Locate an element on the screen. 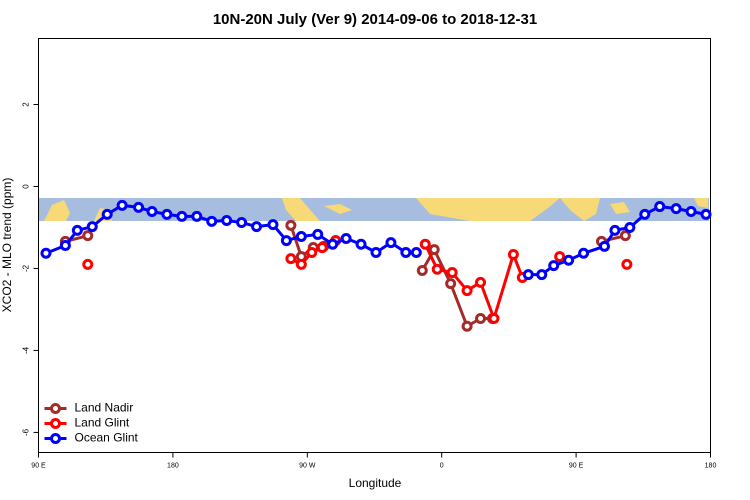  y-axis-label: XCO2 - MLO trend (ppm) is located at coordinates (7, 245).